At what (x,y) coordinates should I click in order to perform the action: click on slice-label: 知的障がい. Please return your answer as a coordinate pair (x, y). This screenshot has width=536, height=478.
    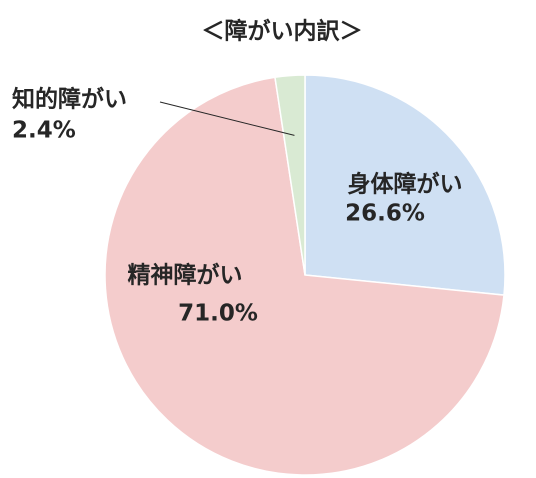
    Looking at the image, I should click on (69, 99).